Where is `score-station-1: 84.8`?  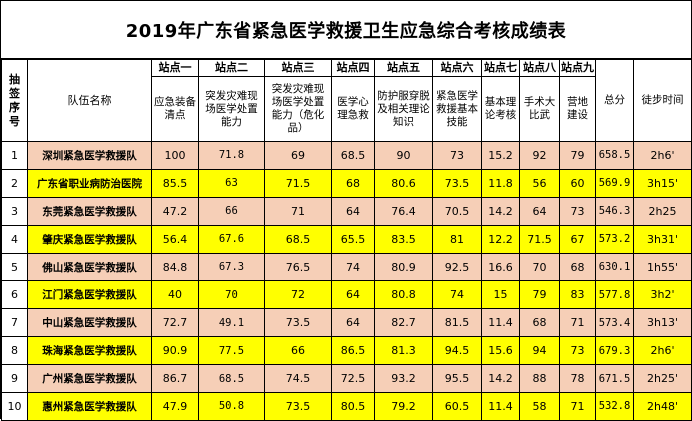
score-station-1: 84.8 is located at coordinates (175, 267).